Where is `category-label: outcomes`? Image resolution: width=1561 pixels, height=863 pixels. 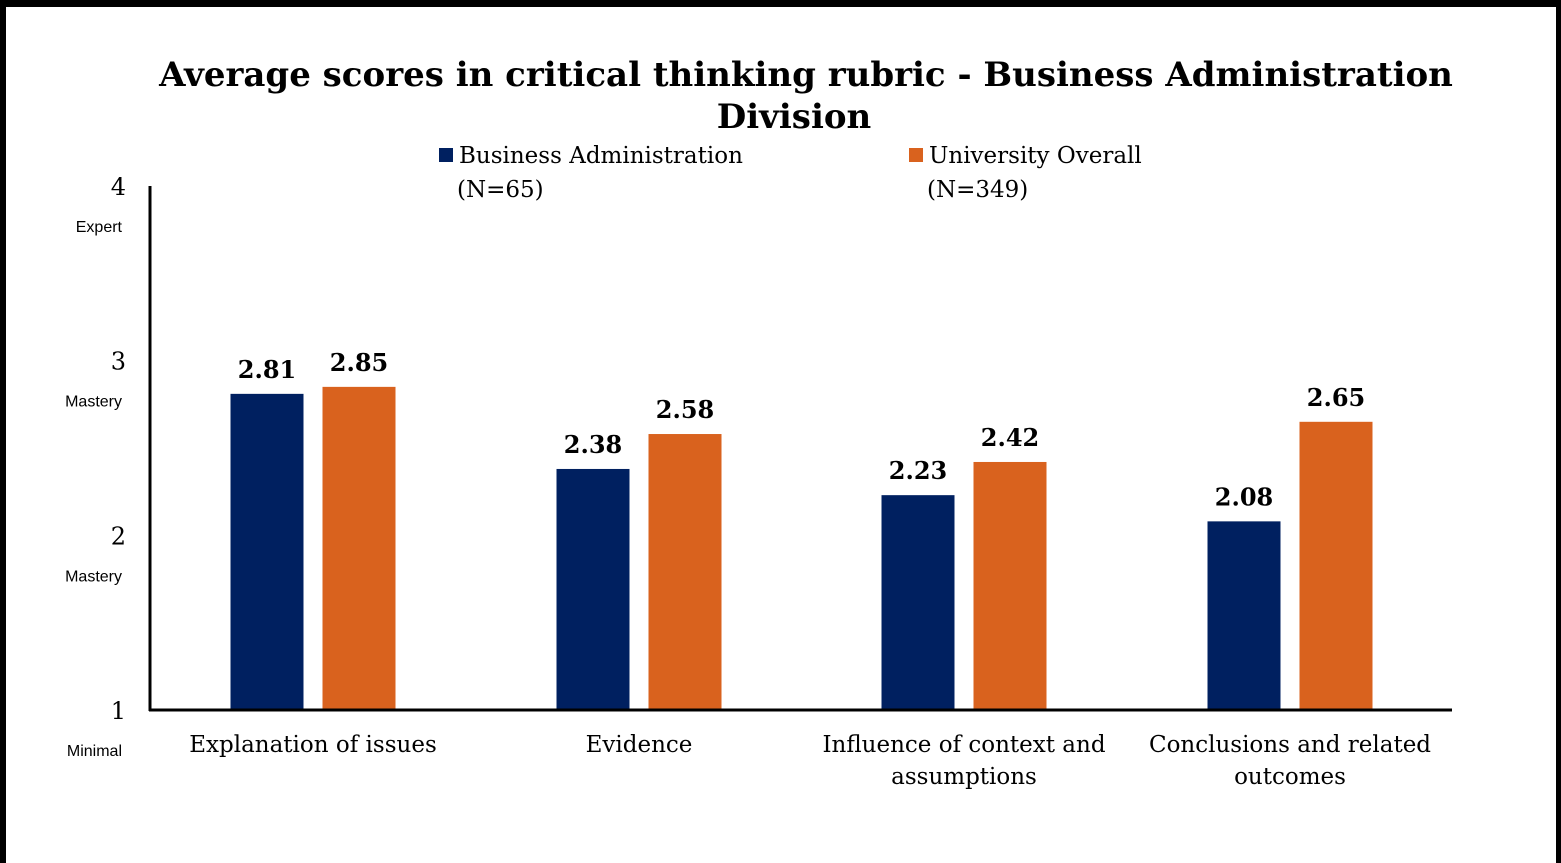 category-label: outcomes is located at coordinates (1290, 777).